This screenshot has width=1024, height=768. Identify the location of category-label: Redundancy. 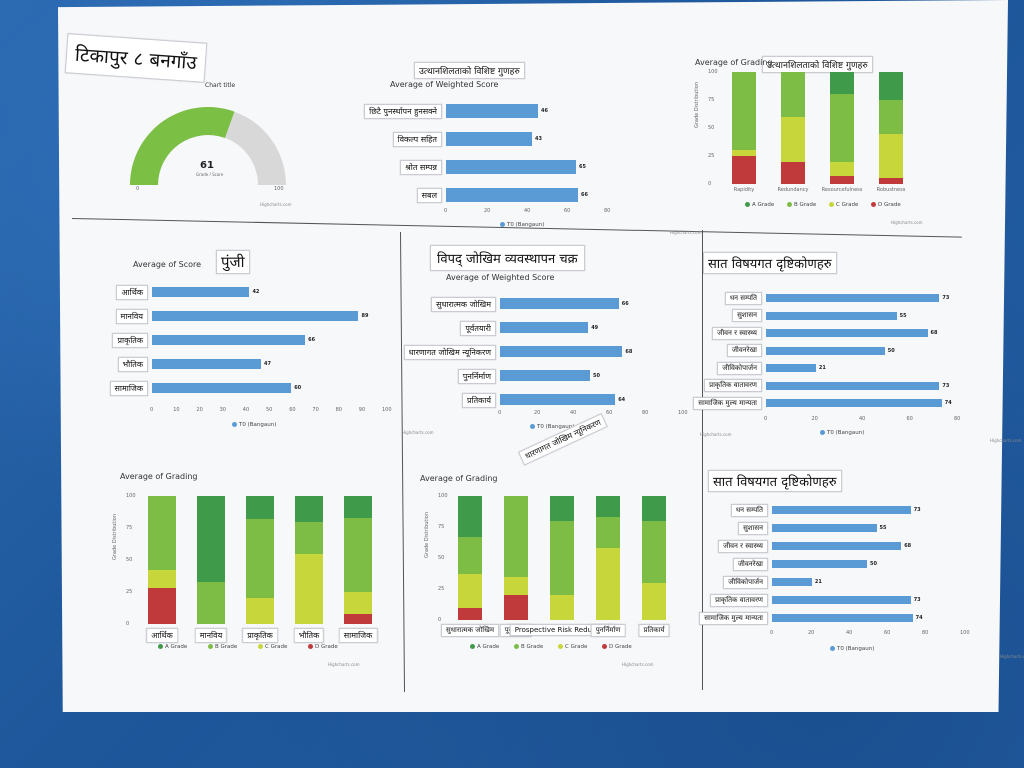
(793, 190).